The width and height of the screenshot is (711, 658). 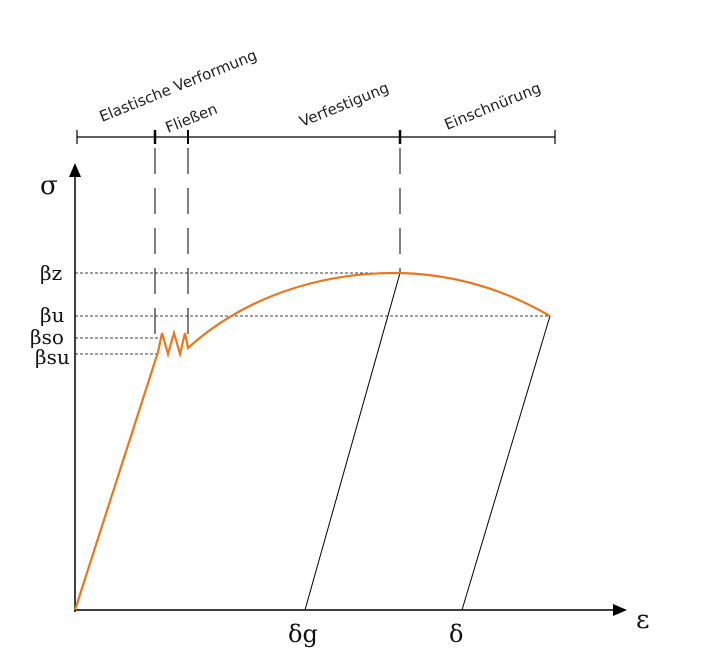 What do you see at coordinates (191, 118) in the screenshot?
I see `phase-label: Fließen` at bounding box center [191, 118].